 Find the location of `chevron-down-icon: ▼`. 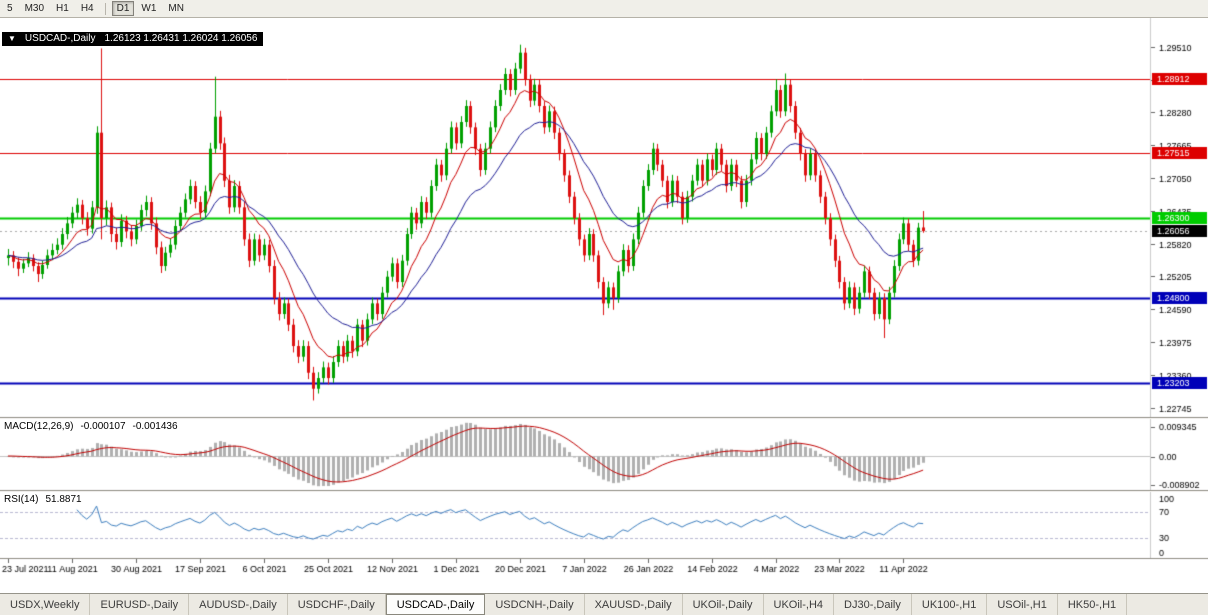

chevron-down-icon: ▼ is located at coordinates (12, 38).